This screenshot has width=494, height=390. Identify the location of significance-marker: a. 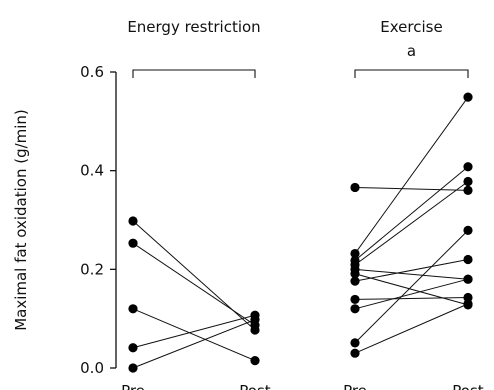
(411, 51).